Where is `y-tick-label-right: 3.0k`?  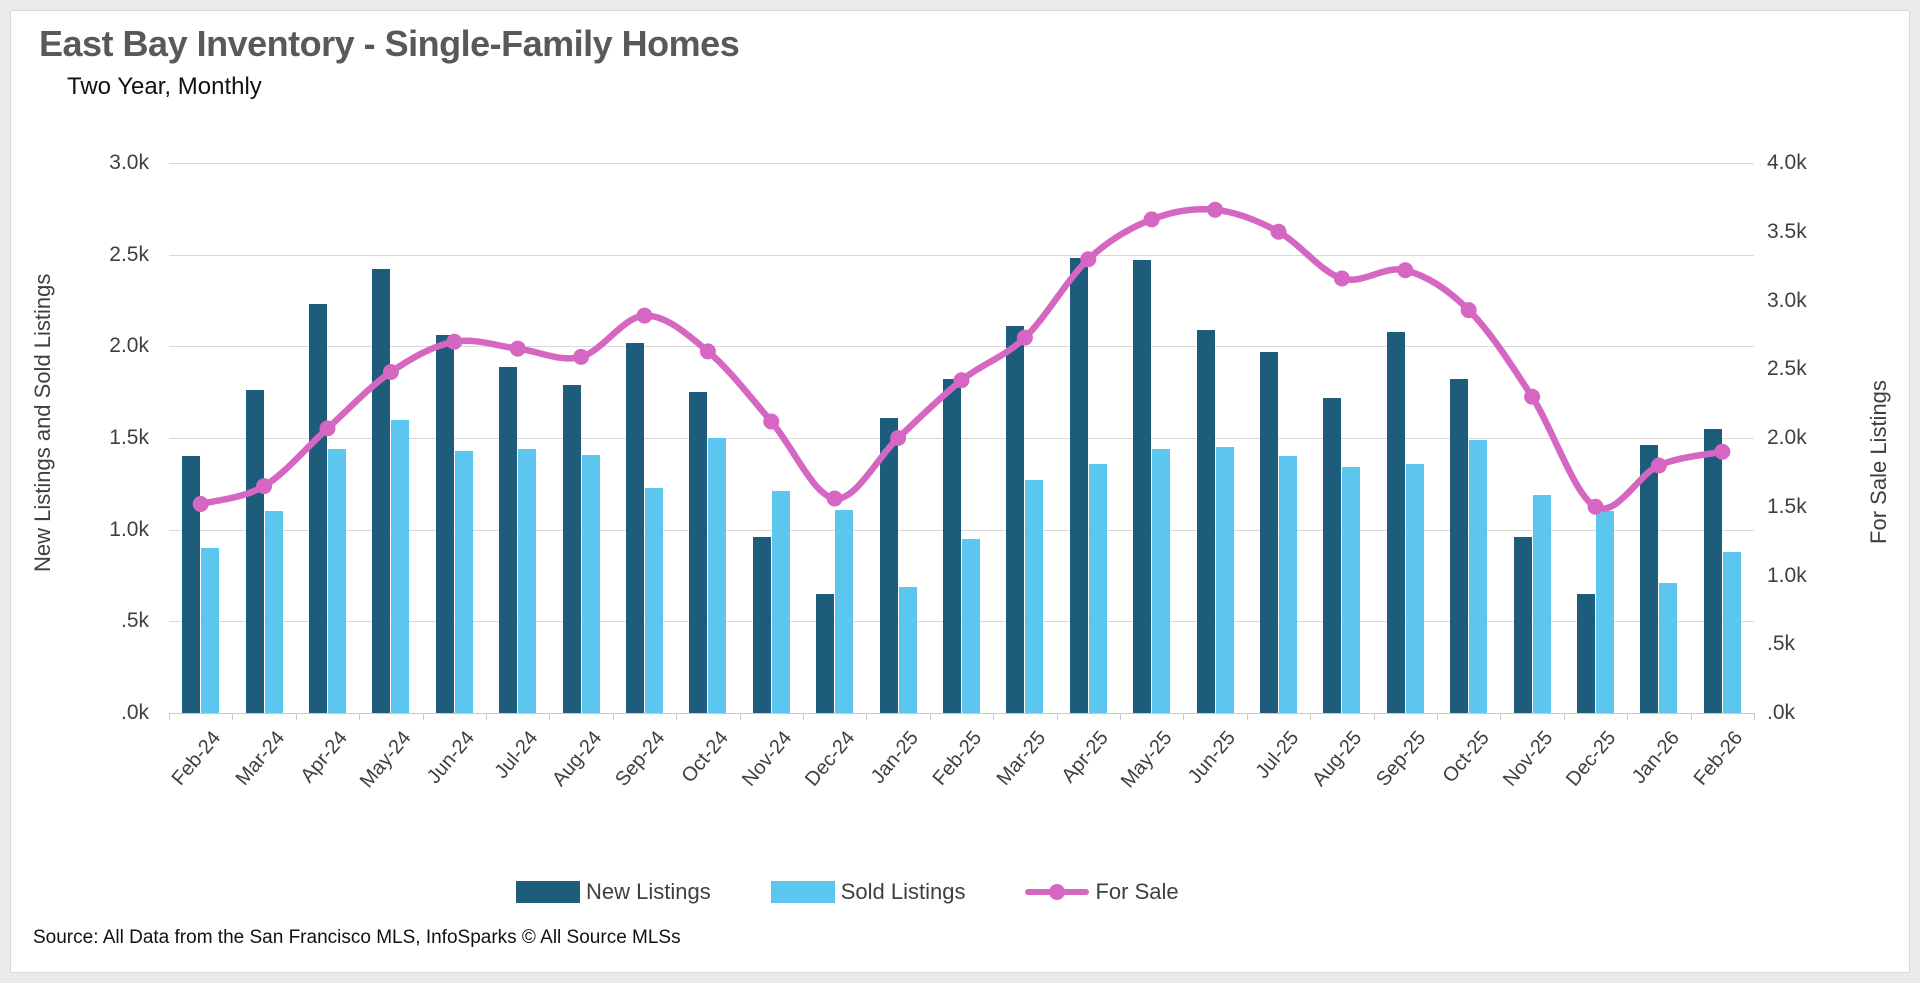 y-tick-label-right: 3.0k is located at coordinates (1787, 300).